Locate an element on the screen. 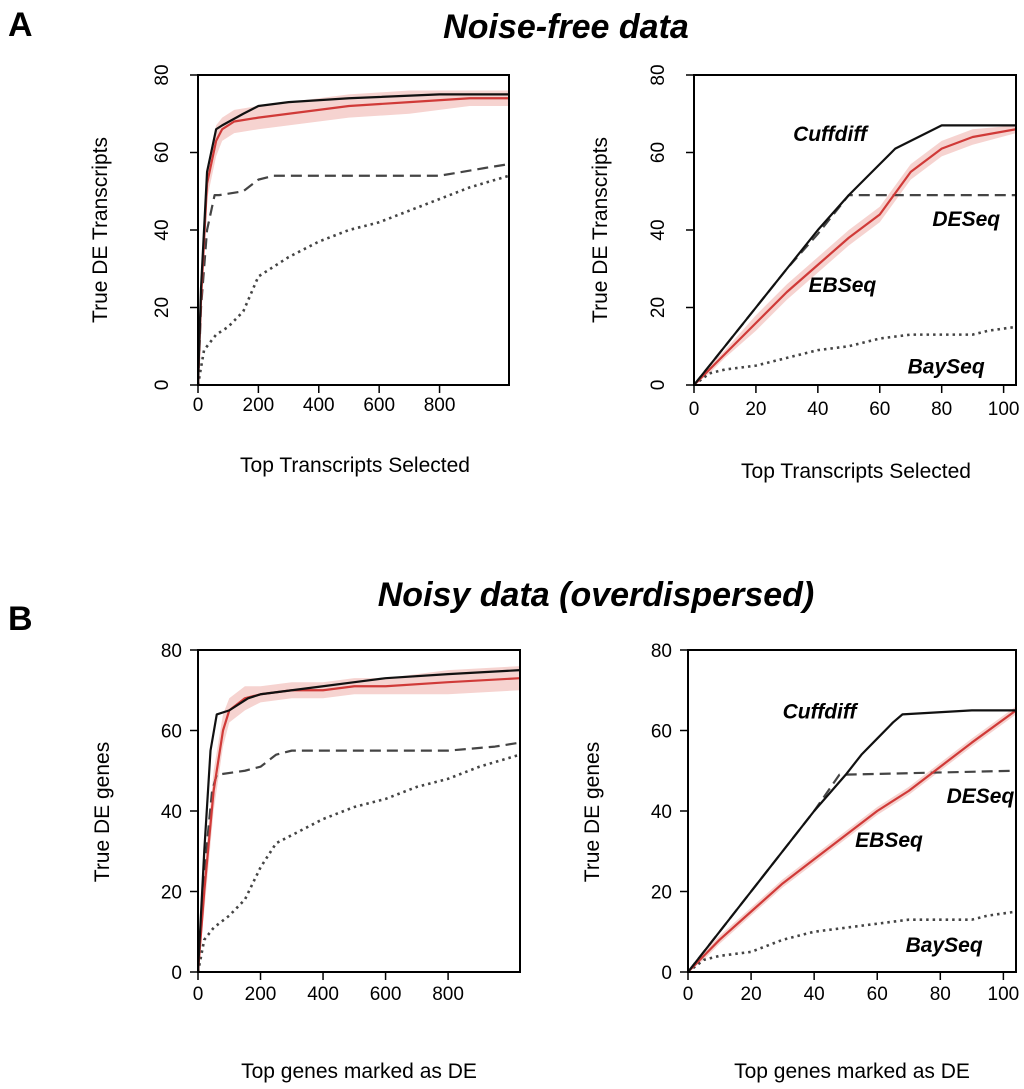 Image resolution: width=1024 pixels, height=1089 pixels. panel-b-title: Noisy data (overdispersed) is located at coordinates (596, 595).